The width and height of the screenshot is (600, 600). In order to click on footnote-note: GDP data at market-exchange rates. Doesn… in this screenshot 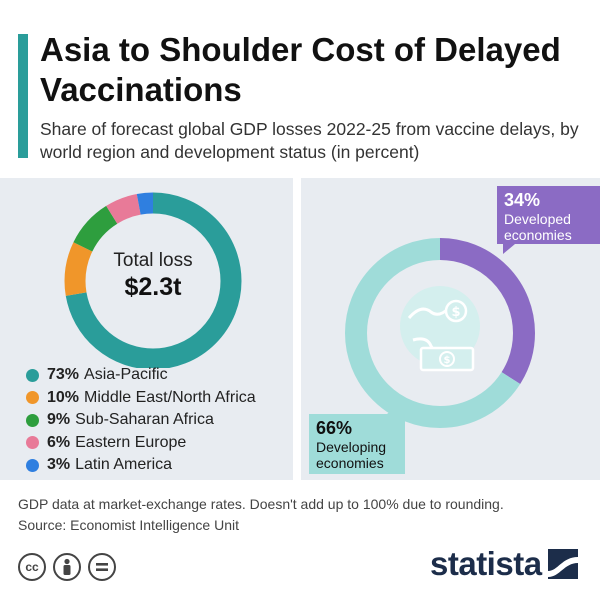, I will do `click(261, 504)`.